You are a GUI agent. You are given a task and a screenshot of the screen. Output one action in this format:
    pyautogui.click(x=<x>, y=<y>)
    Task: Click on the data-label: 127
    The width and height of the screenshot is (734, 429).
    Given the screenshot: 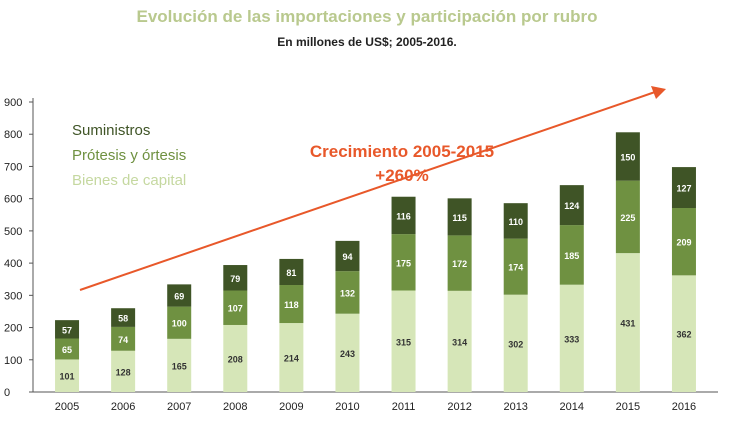 What is the action you would take?
    pyautogui.click(x=683, y=189)
    